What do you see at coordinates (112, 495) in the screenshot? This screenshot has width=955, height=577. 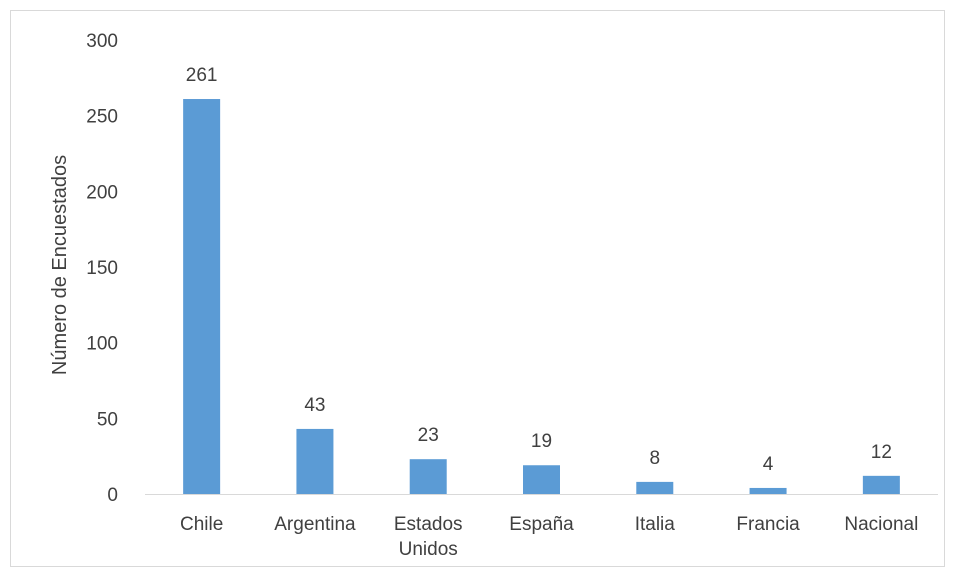 I see `y-tick-label: 0` at bounding box center [112, 495].